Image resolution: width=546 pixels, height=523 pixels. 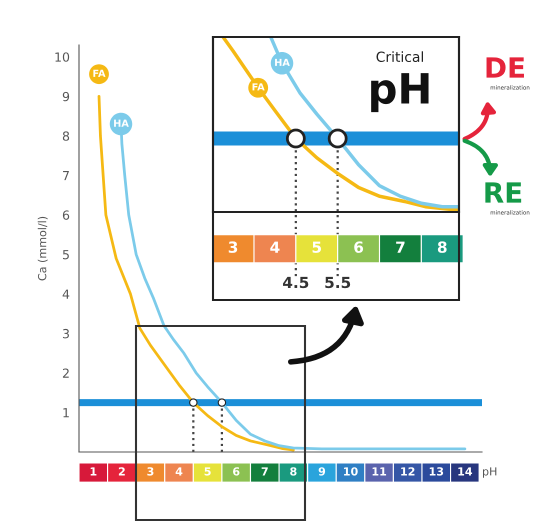 What do you see at coordinates (465, 471) in the screenshot?
I see `x-tick-label: 14` at bounding box center [465, 471].